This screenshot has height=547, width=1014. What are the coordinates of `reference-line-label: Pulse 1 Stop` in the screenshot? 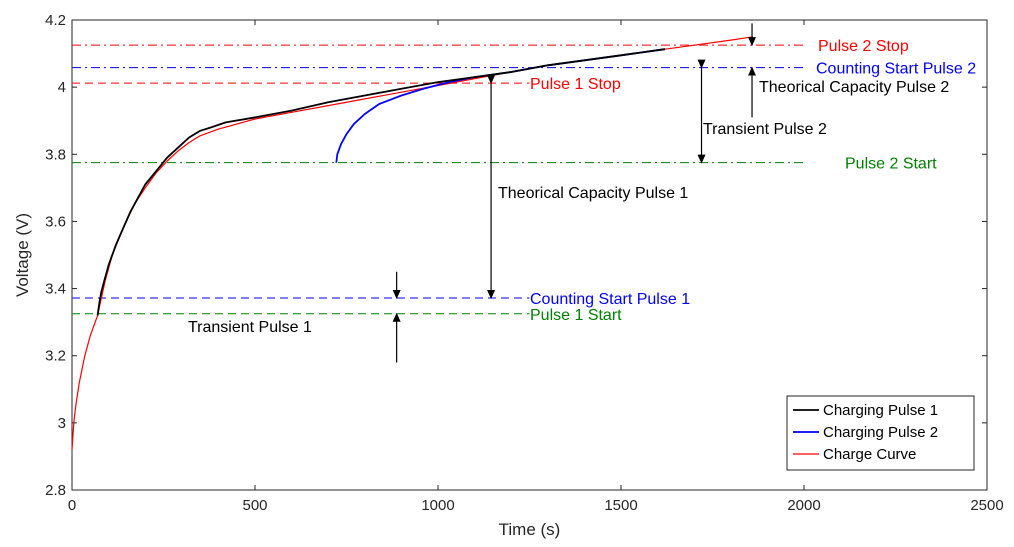 It's located at (575, 84).